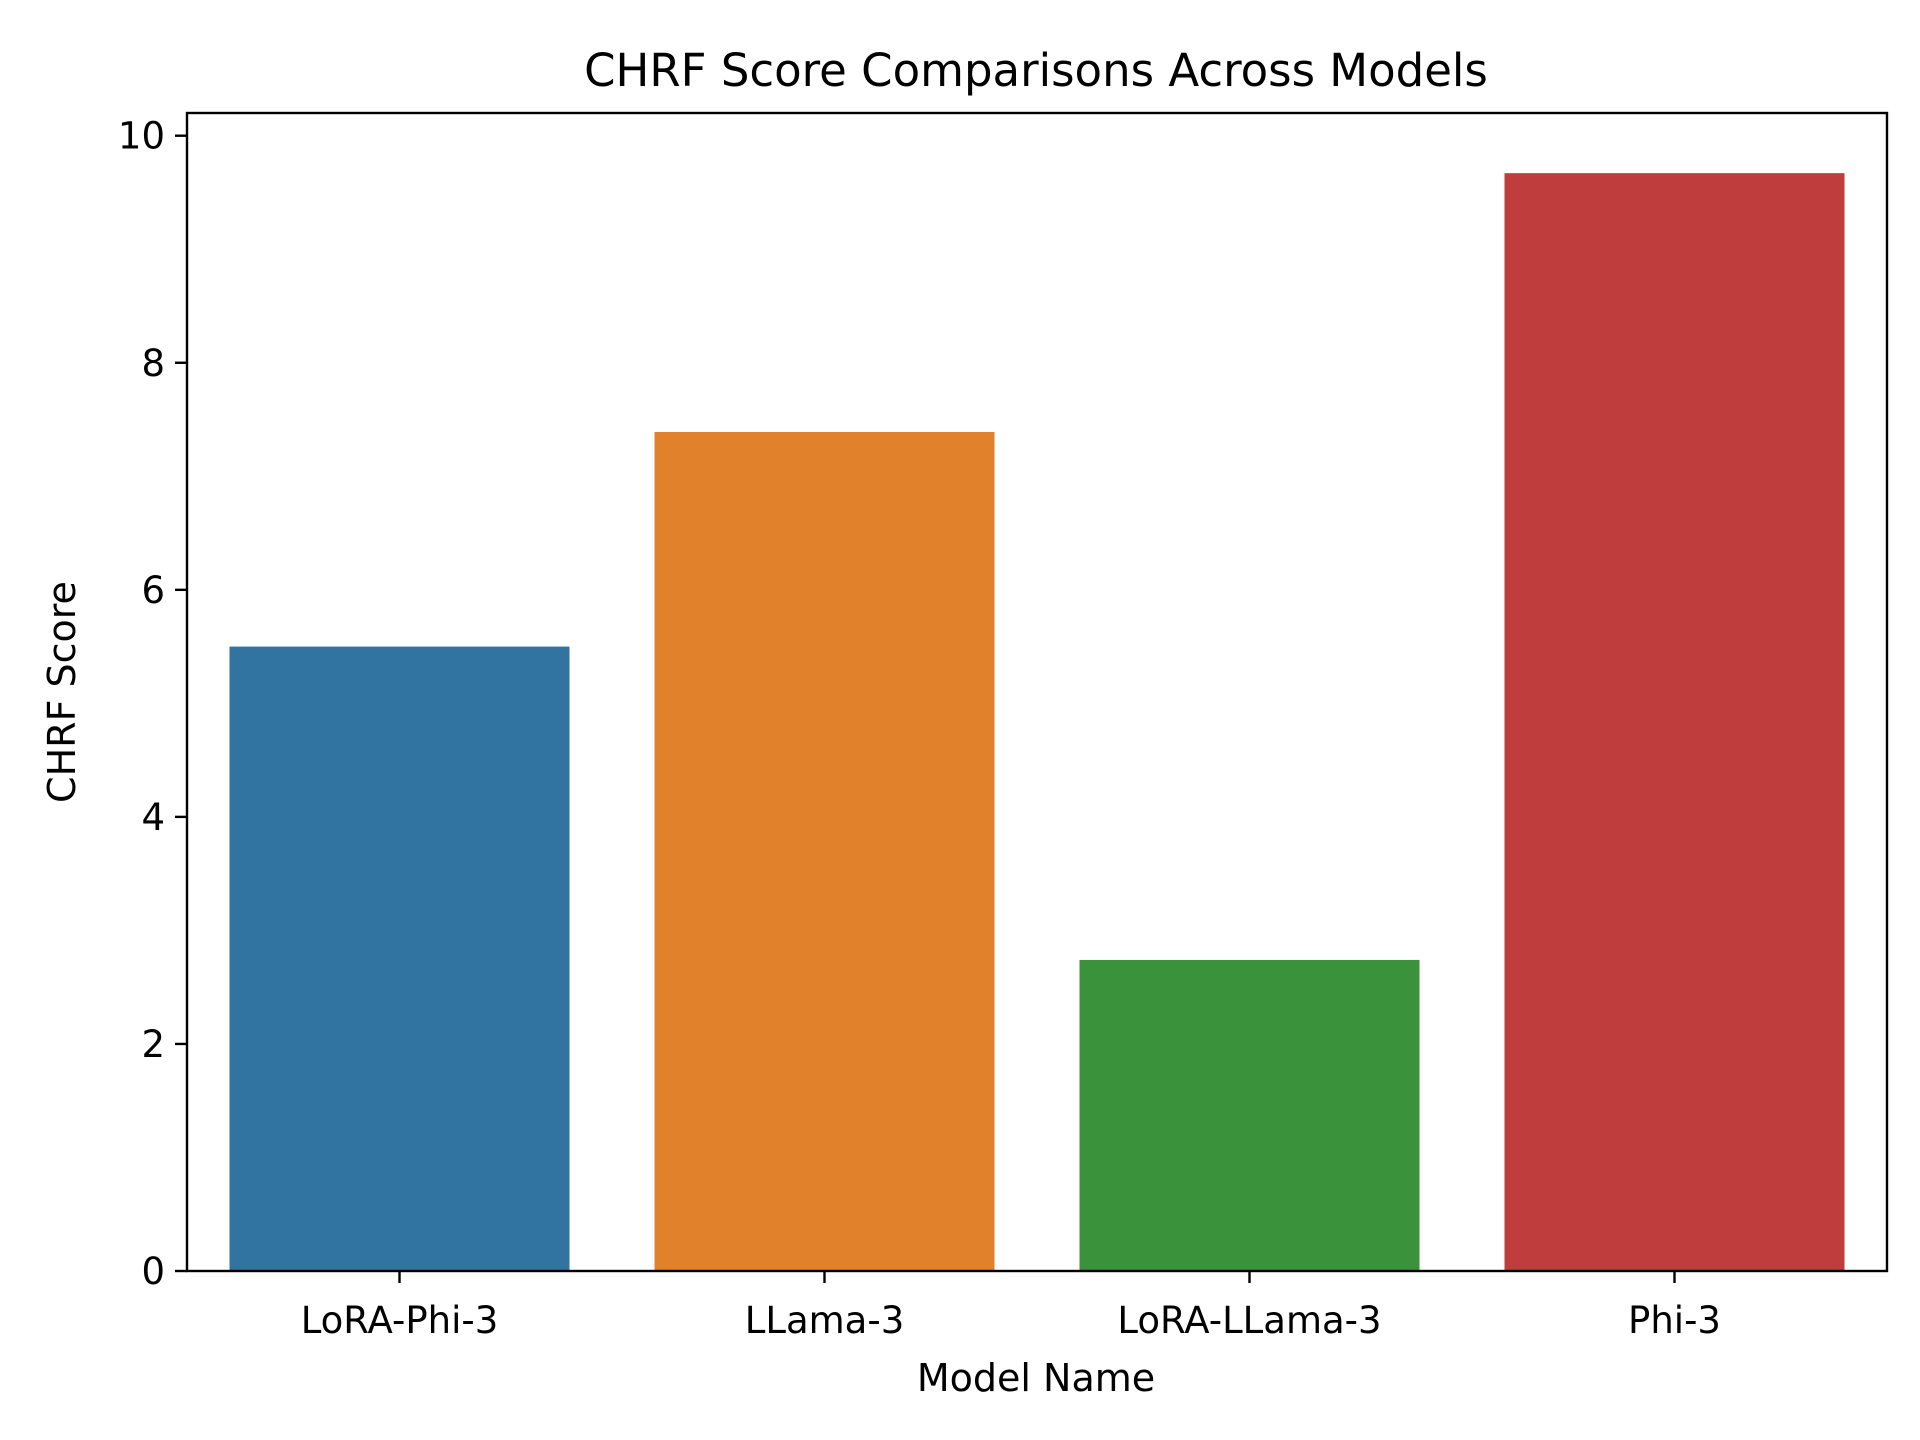 This screenshot has width=1920, height=1440. Describe the element at coordinates (141, 136) in the screenshot. I see `y-tick-label: 10` at that location.